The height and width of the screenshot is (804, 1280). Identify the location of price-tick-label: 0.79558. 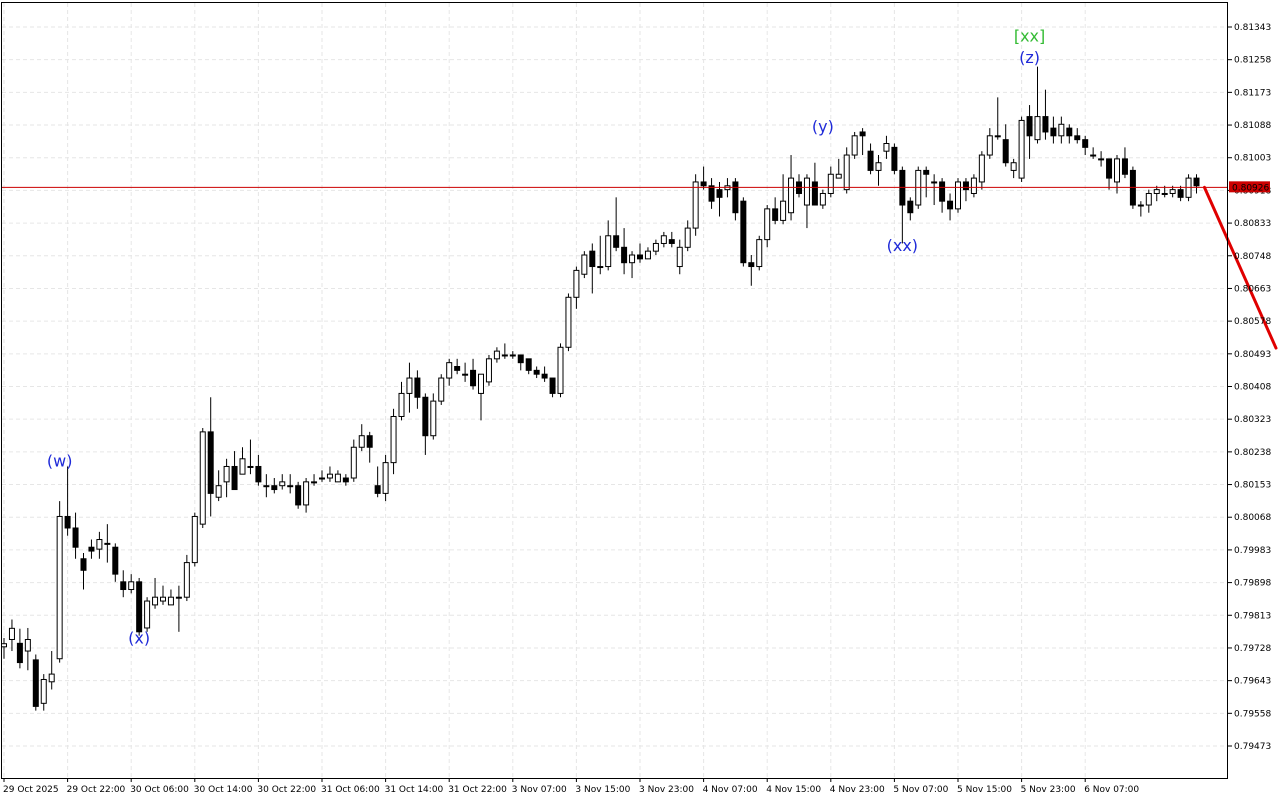
(1252, 714).